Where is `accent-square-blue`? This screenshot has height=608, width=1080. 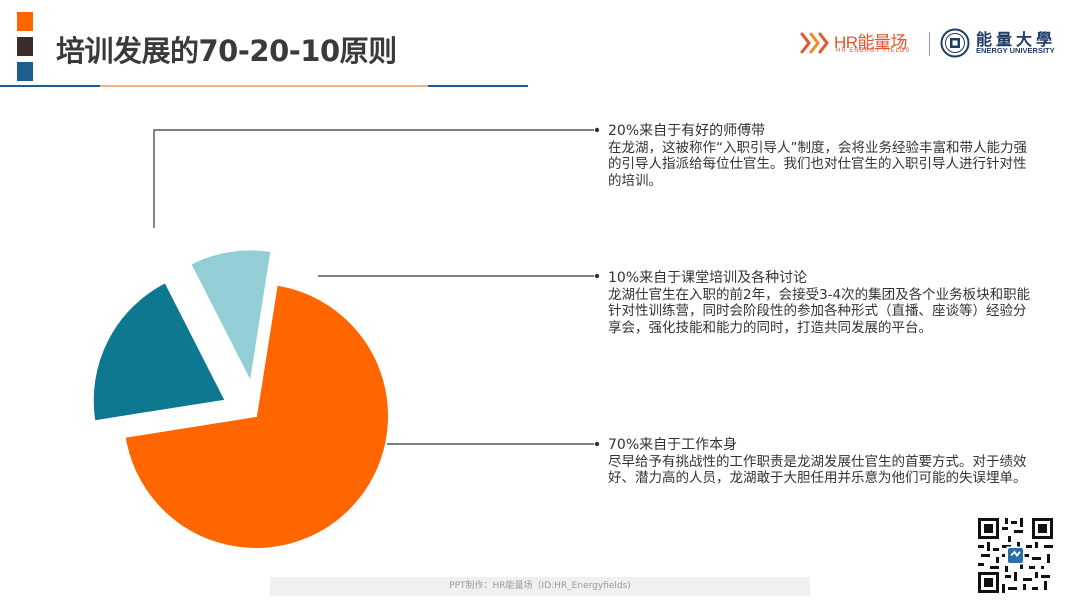
accent-square-blue is located at coordinates (25, 71).